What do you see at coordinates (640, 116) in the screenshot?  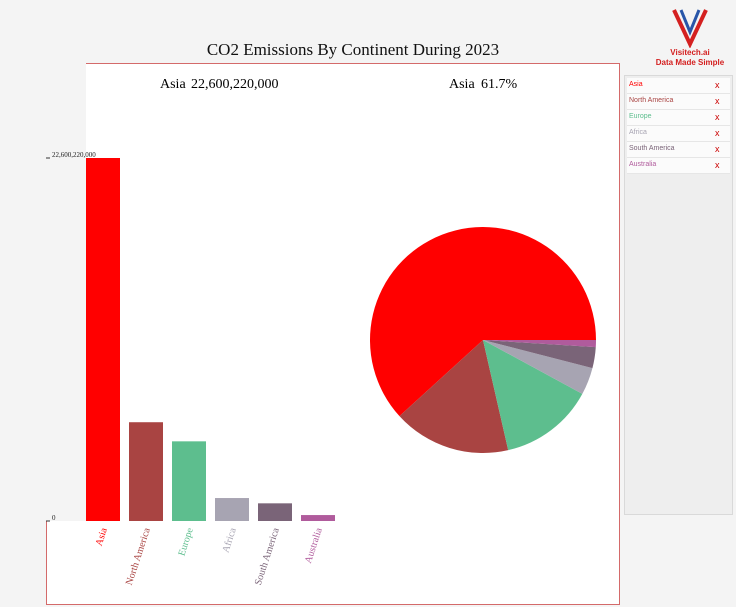 I see `legend-item-label: Europe` at bounding box center [640, 116].